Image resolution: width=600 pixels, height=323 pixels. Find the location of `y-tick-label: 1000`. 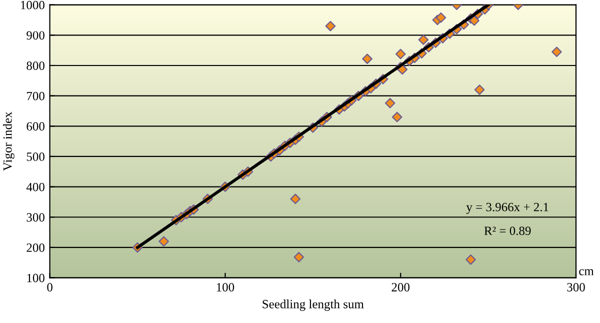

y-tick-label: 1000 is located at coordinates (32, 5).